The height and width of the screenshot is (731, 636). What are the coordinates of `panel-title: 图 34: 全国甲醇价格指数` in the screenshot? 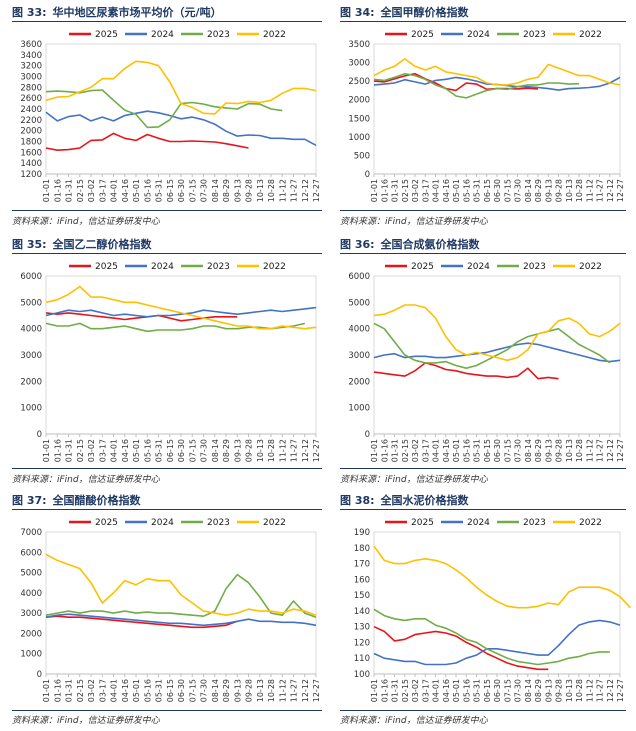 It's located at (404, 12).